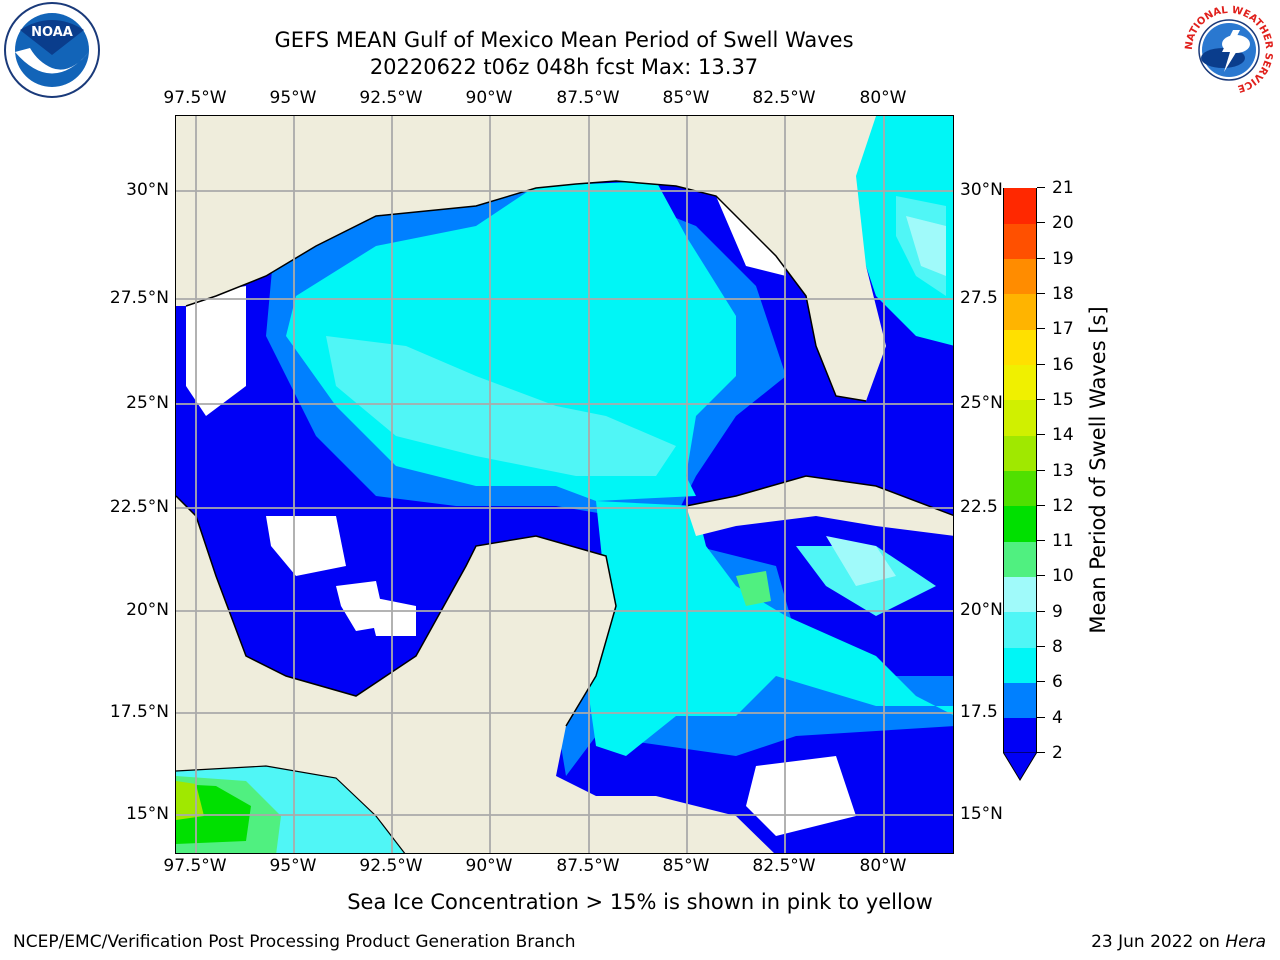  I want to click on colorbar-tick-label: 13, so click(1063, 470).